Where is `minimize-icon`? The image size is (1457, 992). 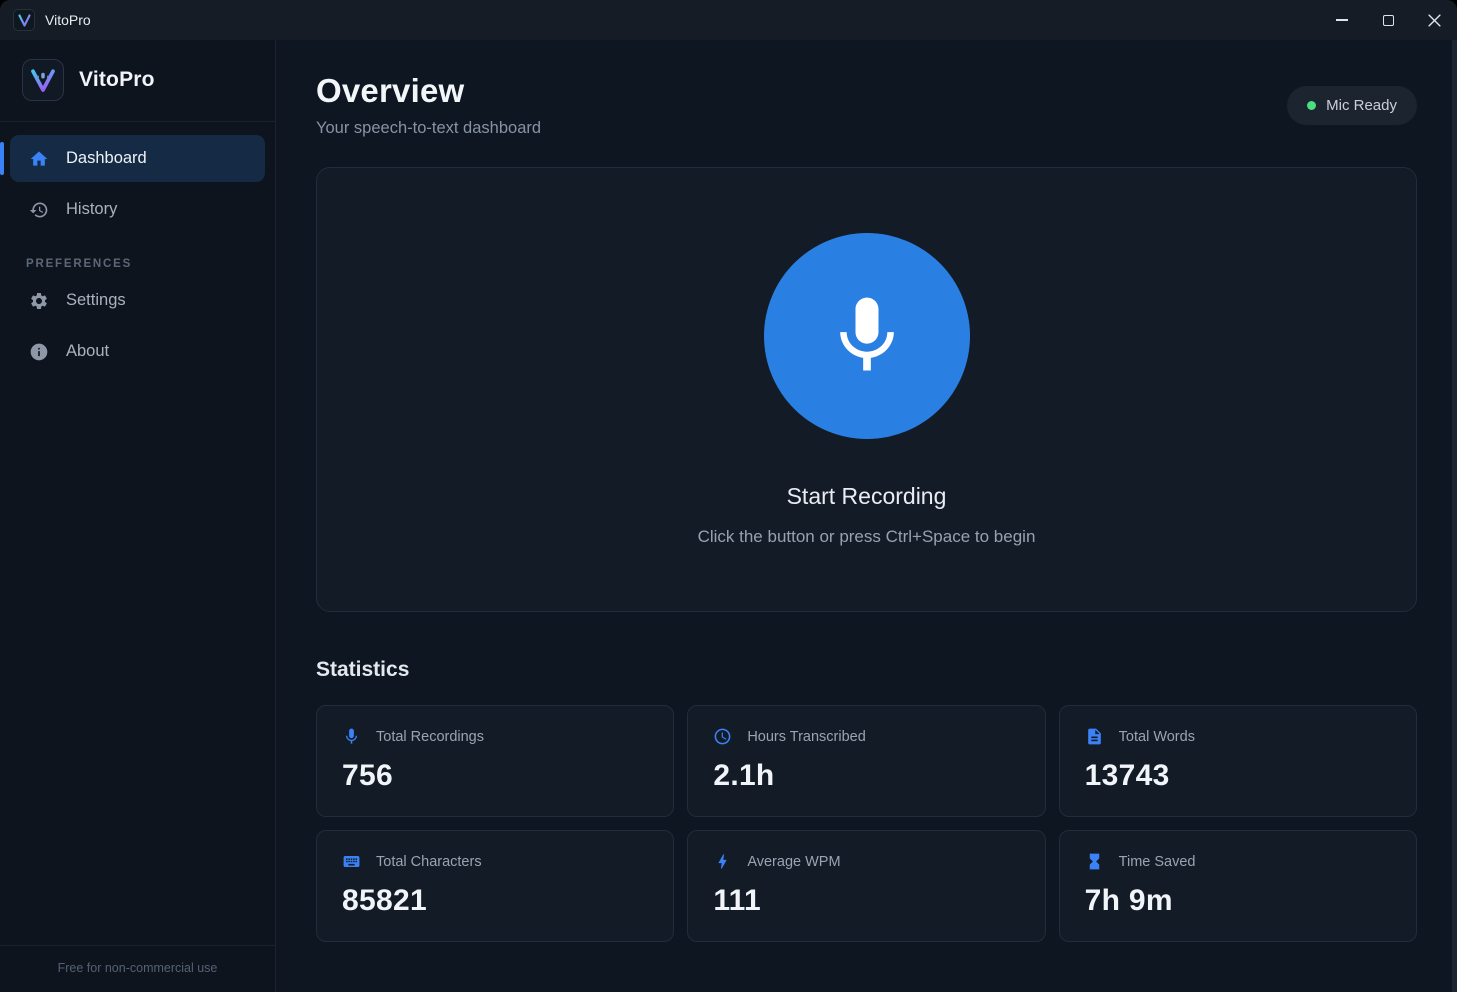
minimize-icon is located at coordinates (1342, 20).